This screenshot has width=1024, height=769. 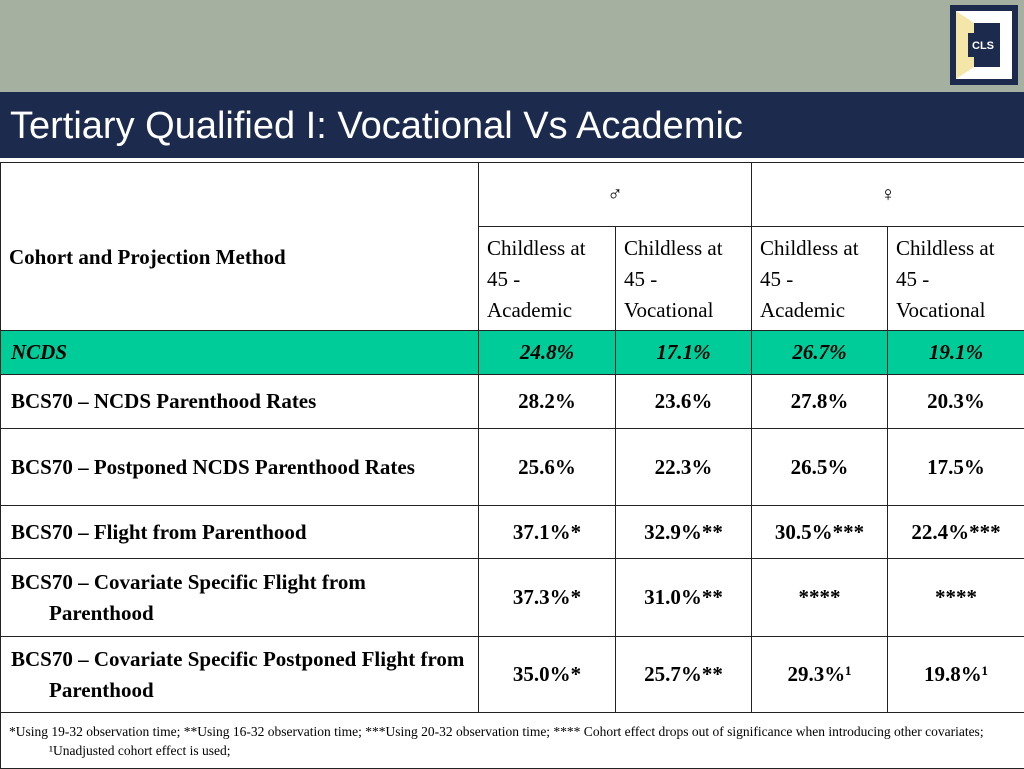 I want to click on cell: 17.1%, so click(x=684, y=353).